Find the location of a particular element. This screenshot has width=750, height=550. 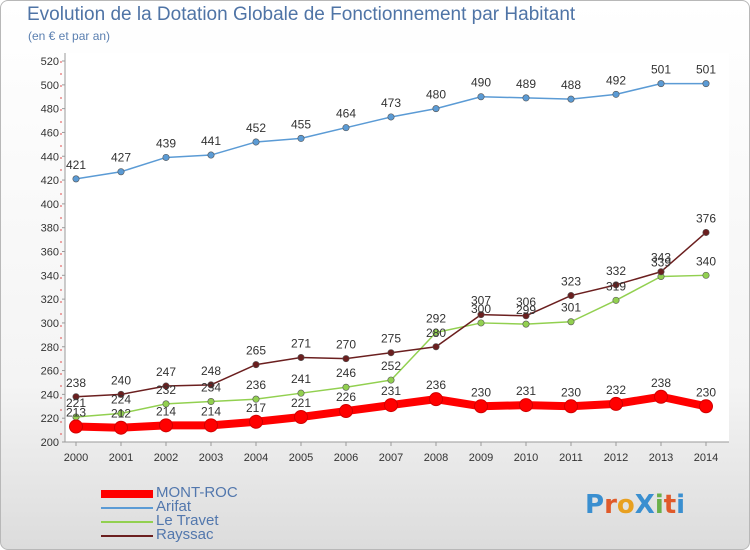

data-label-le-travet: 221 is located at coordinates (76, 403).